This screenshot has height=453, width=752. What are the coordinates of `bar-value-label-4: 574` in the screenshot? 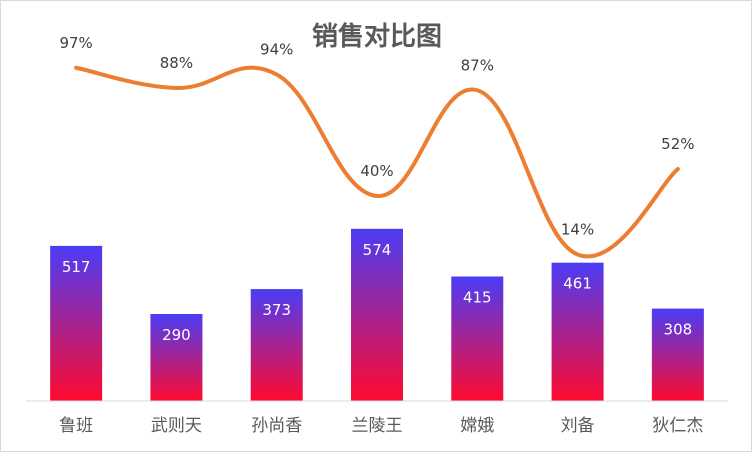 It's located at (377, 250).